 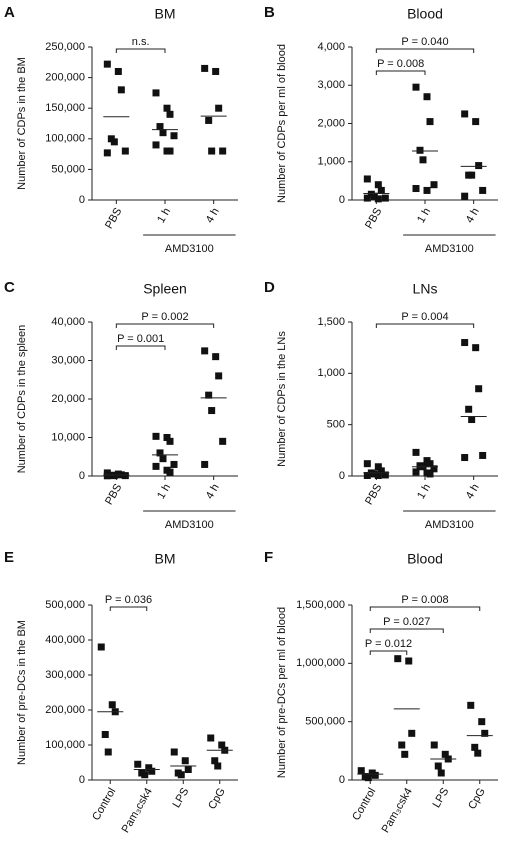 What do you see at coordinates (213, 491) in the screenshot?
I see `x-tick-label: 4 h` at bounding box center [213, 491].